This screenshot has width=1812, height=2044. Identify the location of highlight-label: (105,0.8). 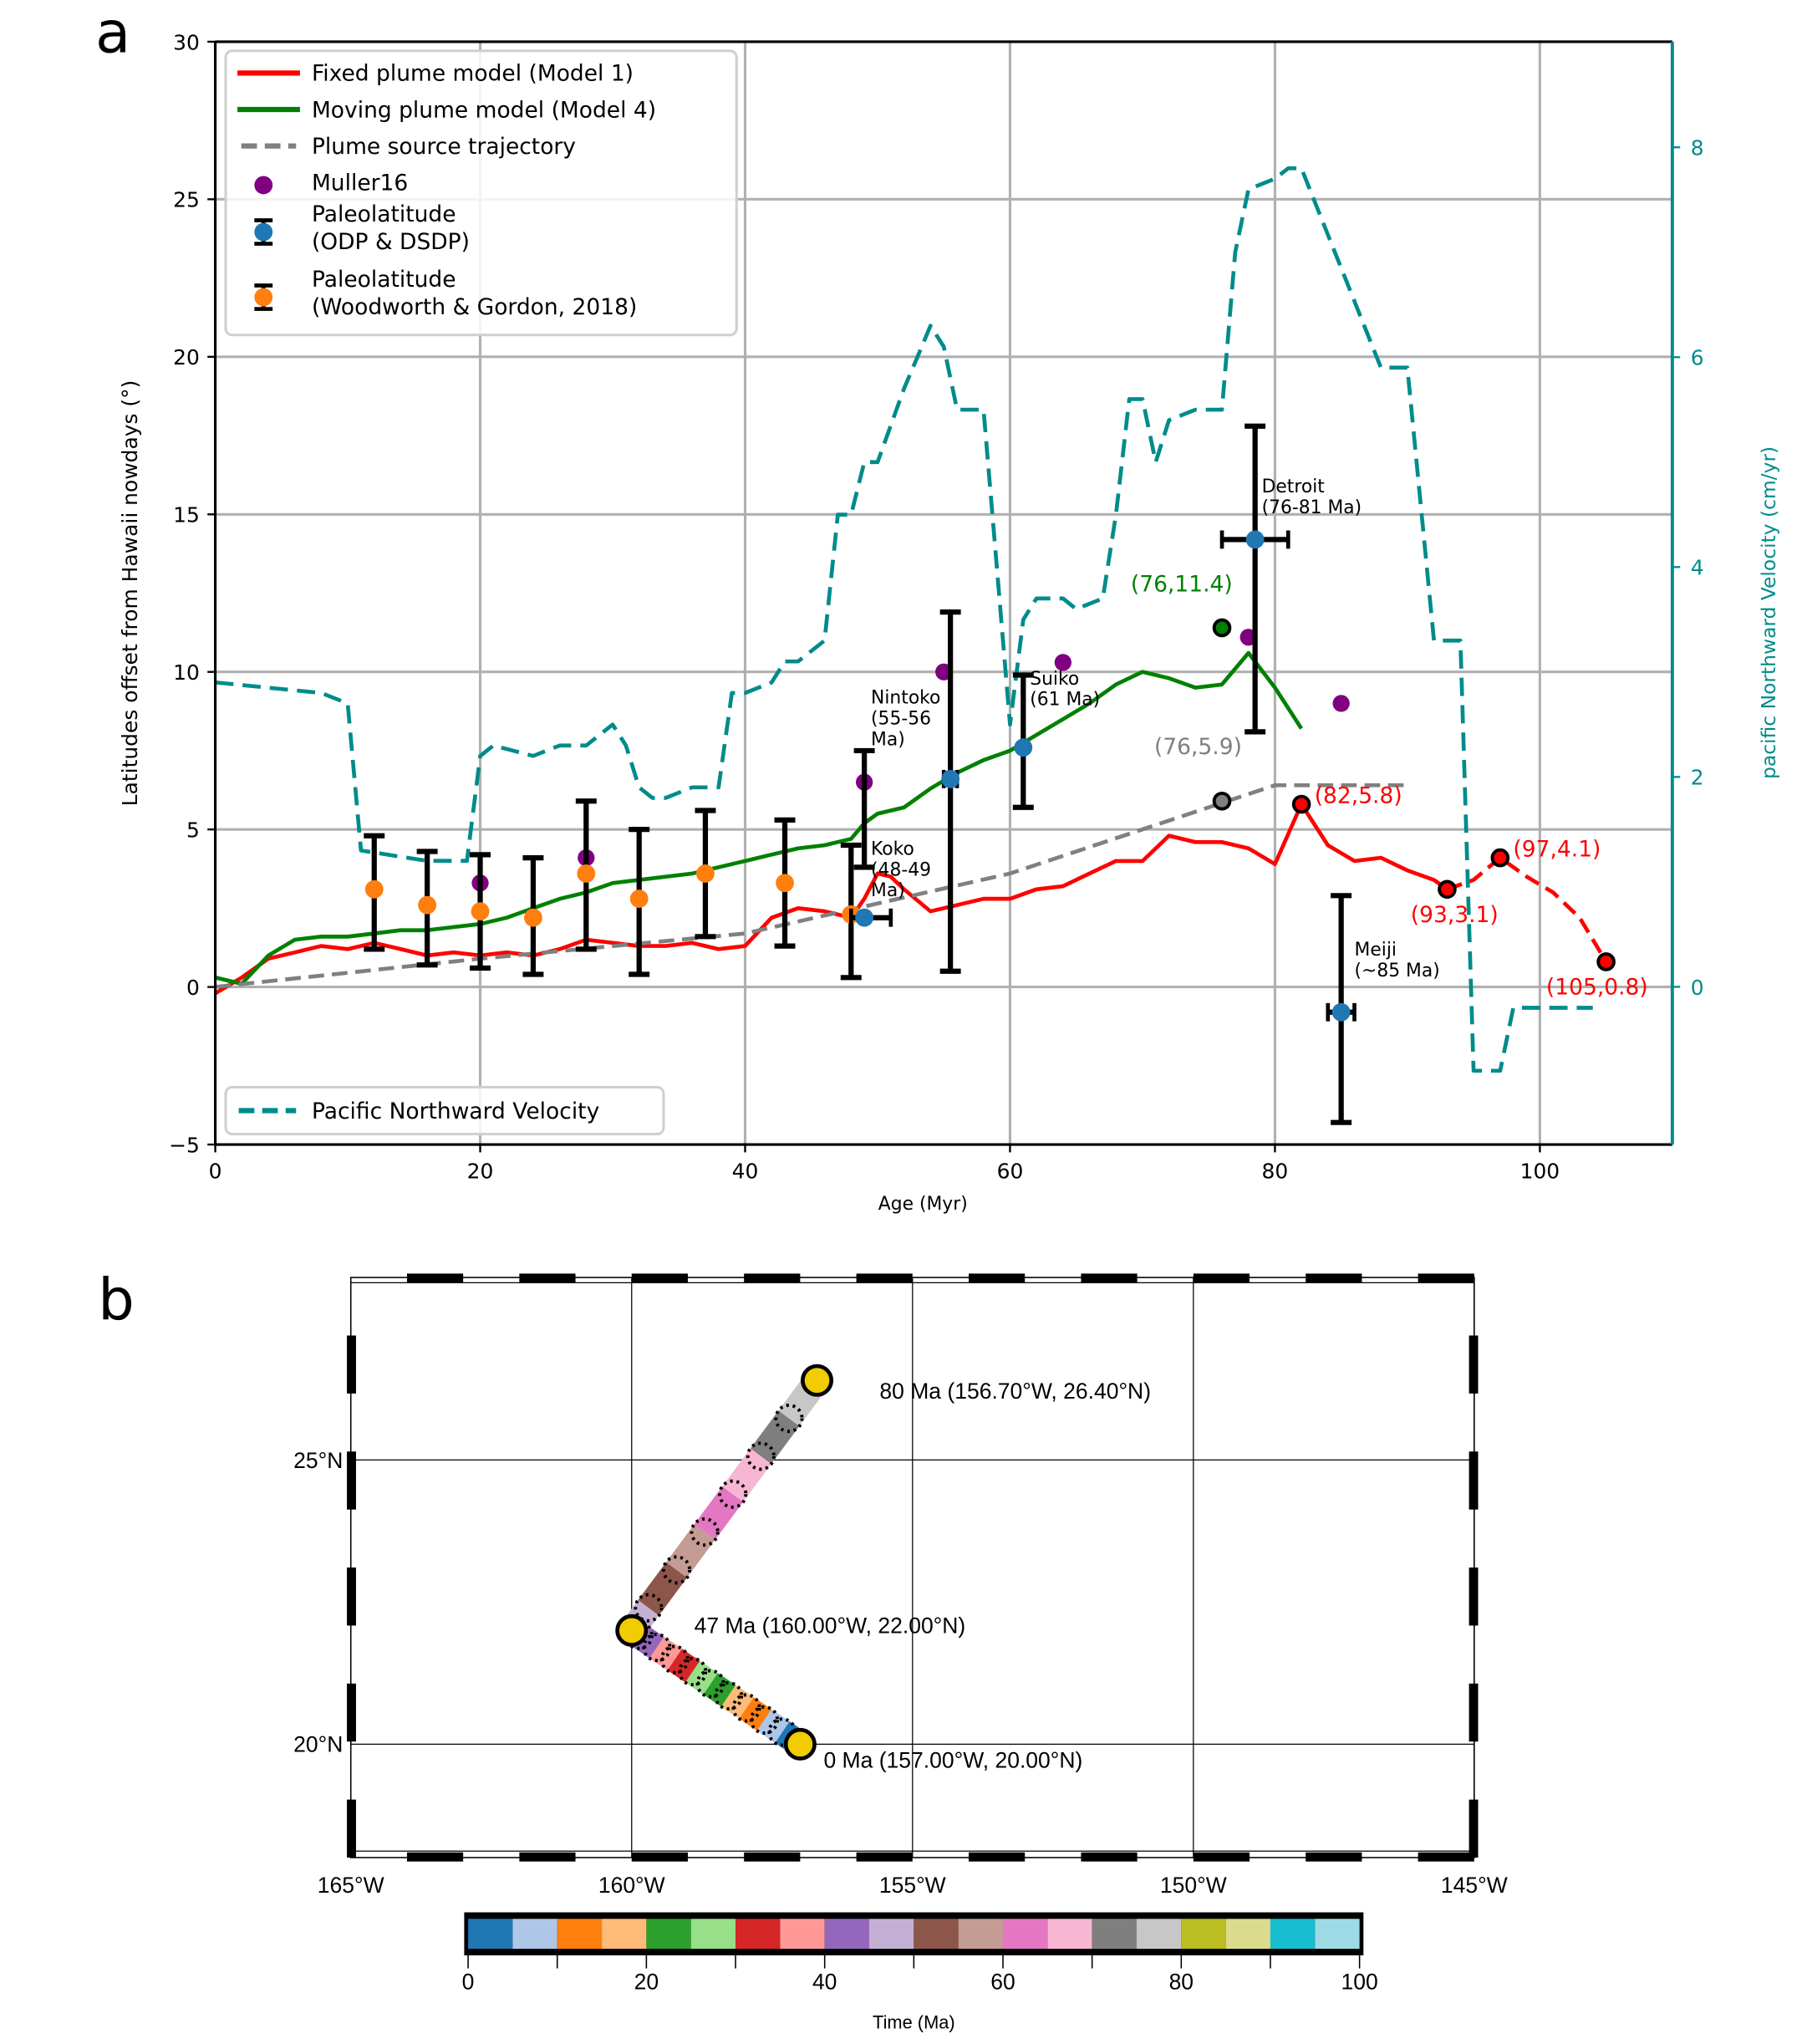
(1597, 987).